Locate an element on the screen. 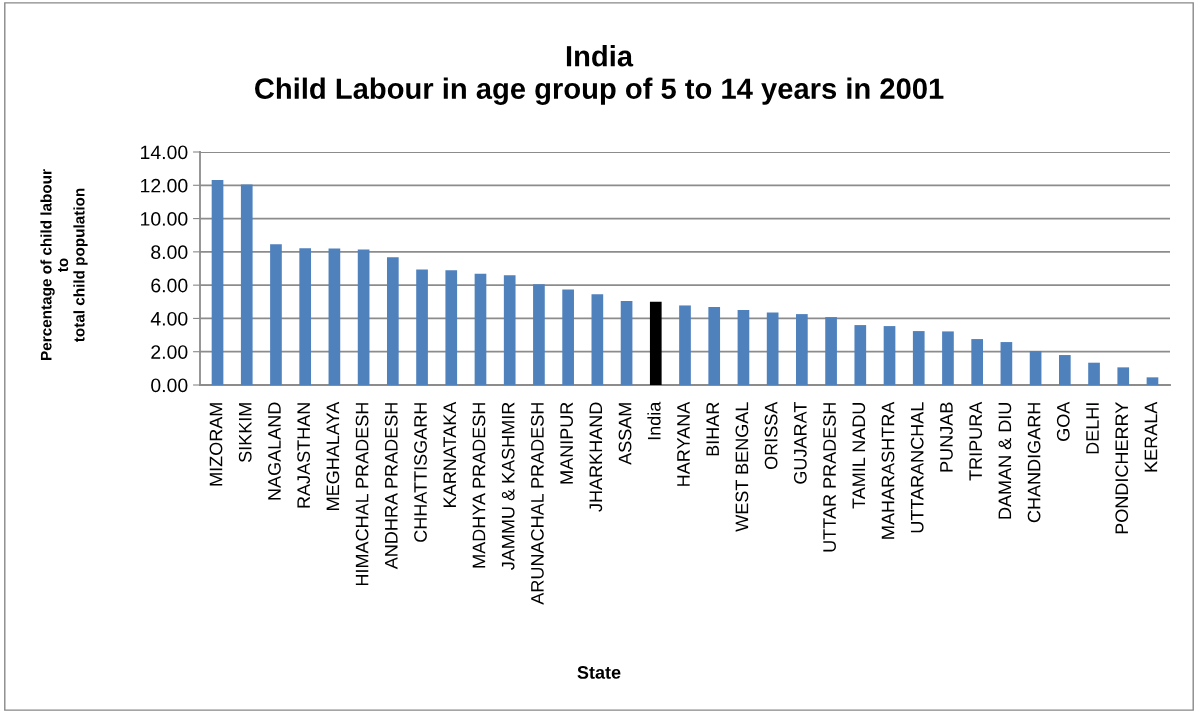  x-tick-label: ASSAM is located at coordinates (625, 434).